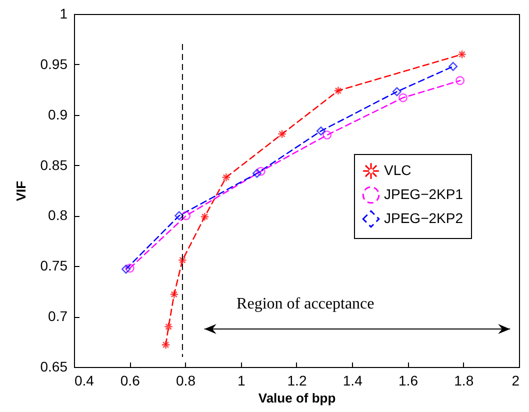 The image size is (529, 412). What do you see at coordinates (352, 380) in the screenshot?
I see `x-tick-label: 1.4` at bounding box center [352, 380].